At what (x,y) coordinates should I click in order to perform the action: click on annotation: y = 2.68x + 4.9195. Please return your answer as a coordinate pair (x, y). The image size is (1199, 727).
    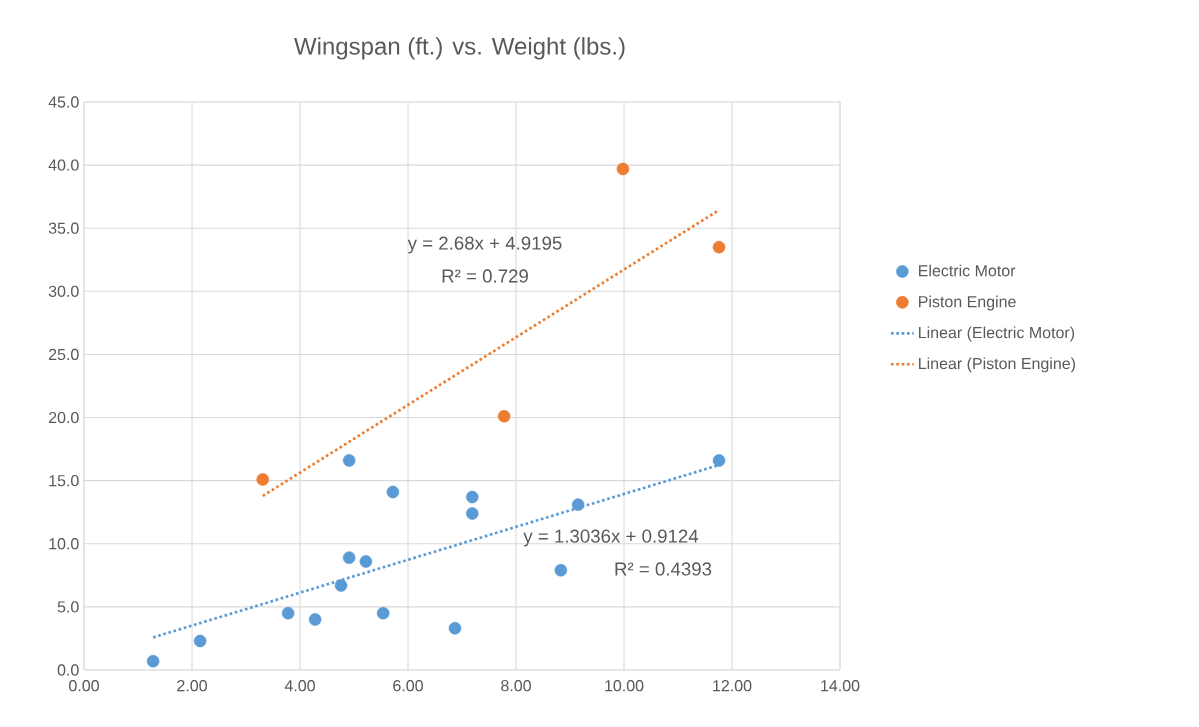
    Looking at the image, I should click on (484, 245).